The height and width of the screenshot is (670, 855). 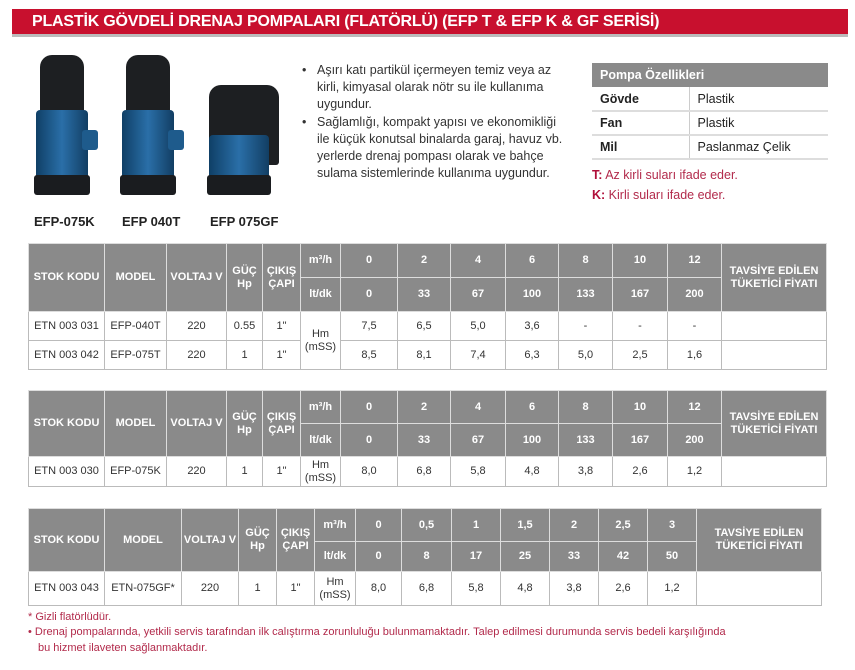 What do you see at coordinates (244, 221) in the screenshot?
I see `product-label: EFP 075GF` at bounding box center [244, 221].